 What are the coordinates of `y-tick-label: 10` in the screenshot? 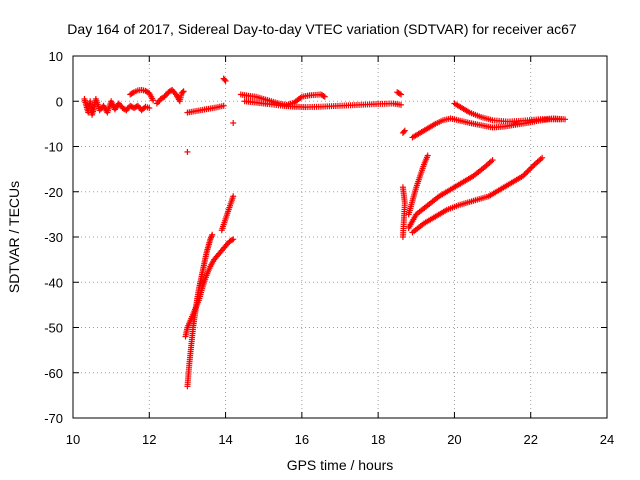 It's located at (56, 56).